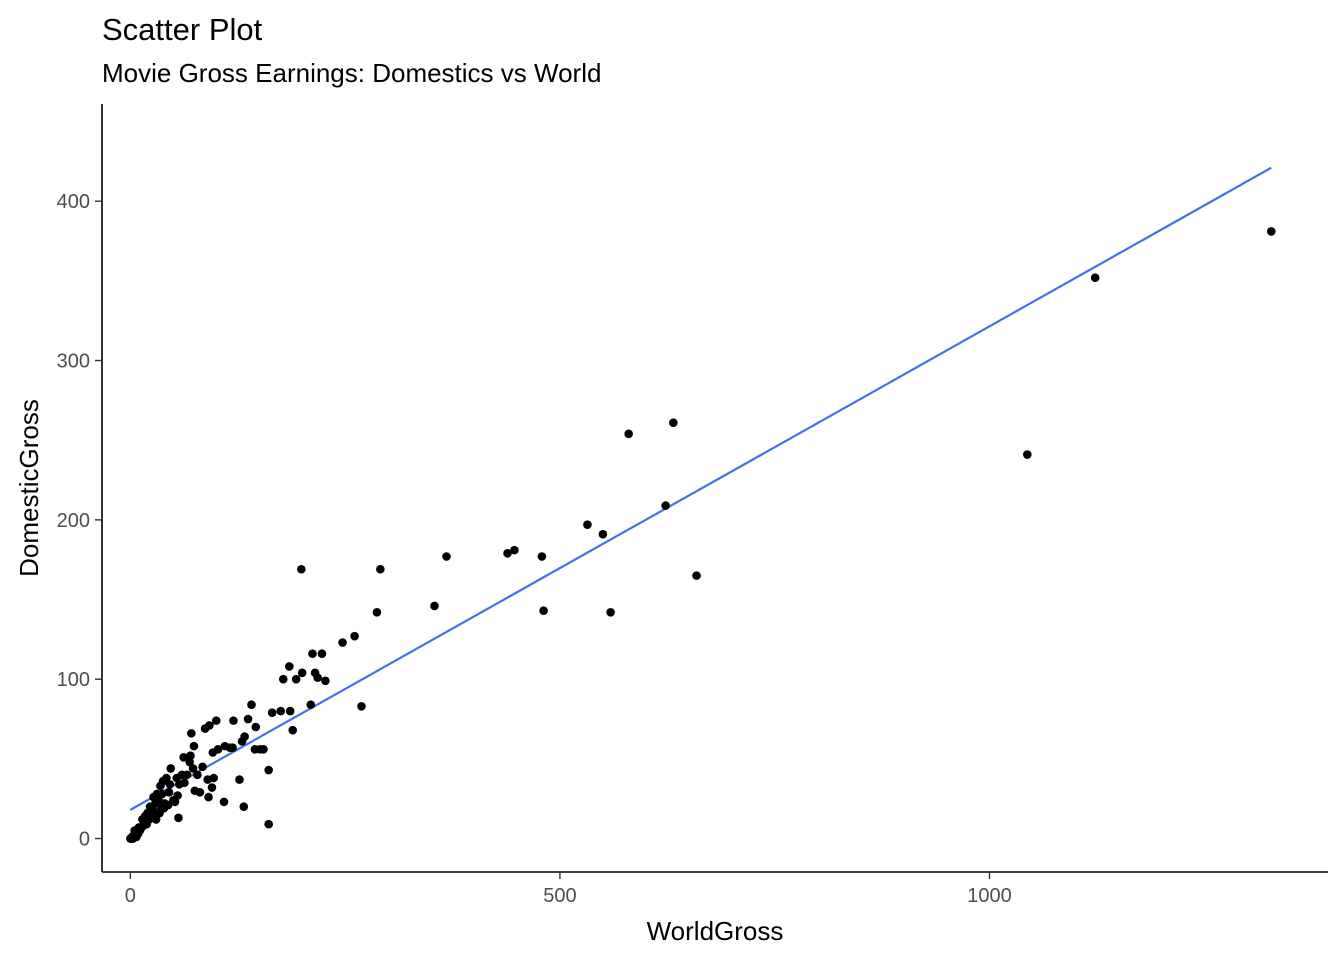 Image resolution: width=1344 pixels, height=960 pixels. What do you see at coordinates (73, 521) in the screenshot?
I see `y-tick-label: 200` at bounding box center [73, 521].